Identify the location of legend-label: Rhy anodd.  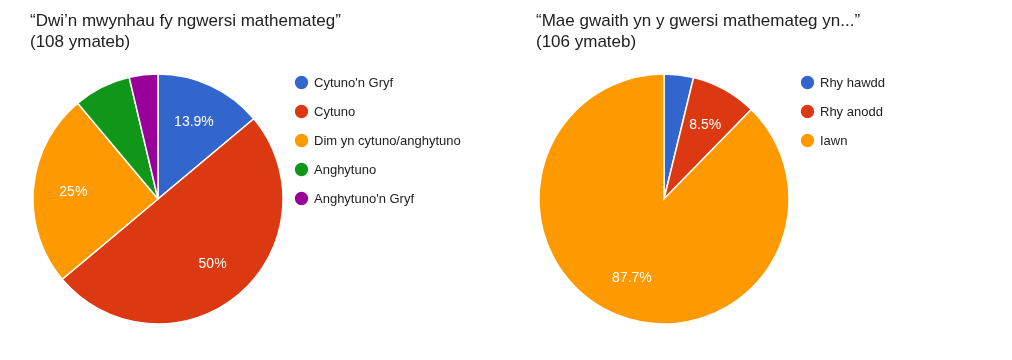
(851, 111).